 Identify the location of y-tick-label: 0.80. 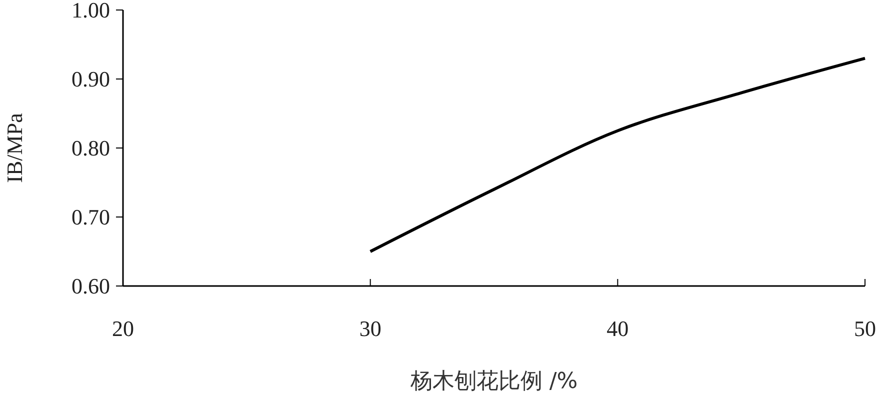
(91, 148).